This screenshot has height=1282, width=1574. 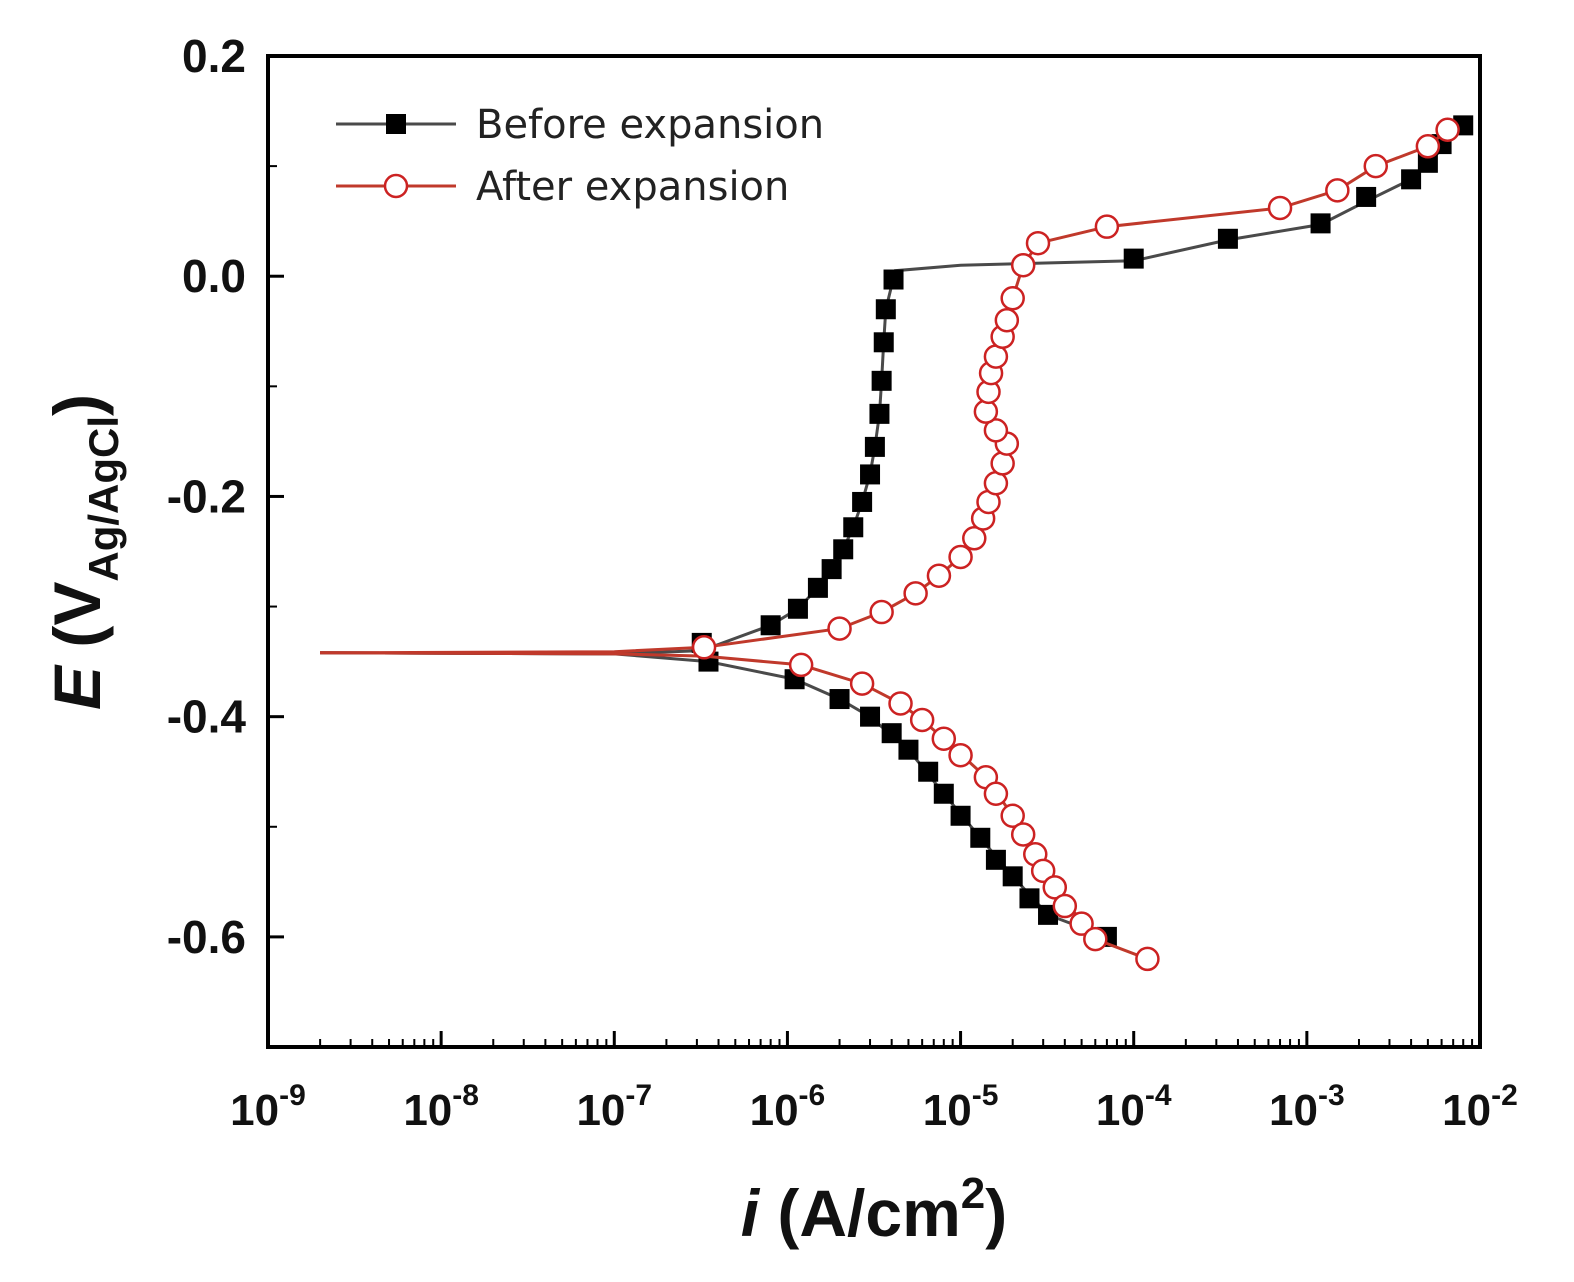 I want to click on y-tick-label: -0.4, so click(x=207, y=717).